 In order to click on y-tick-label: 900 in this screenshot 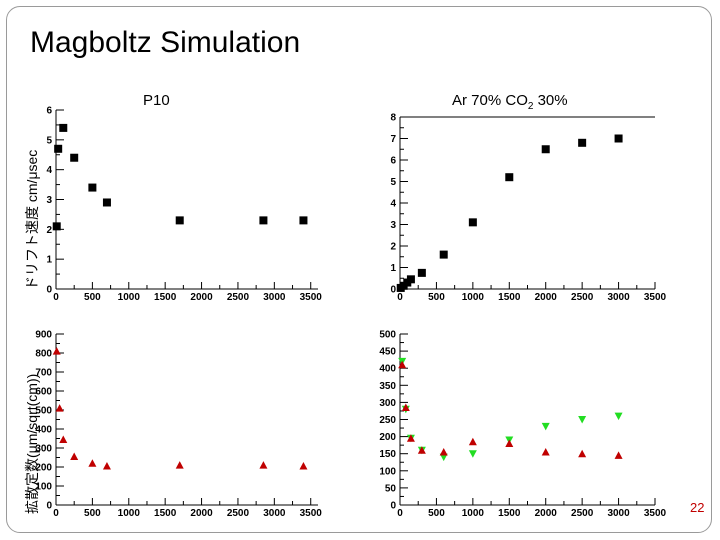, I will do `click(43, 335)`.